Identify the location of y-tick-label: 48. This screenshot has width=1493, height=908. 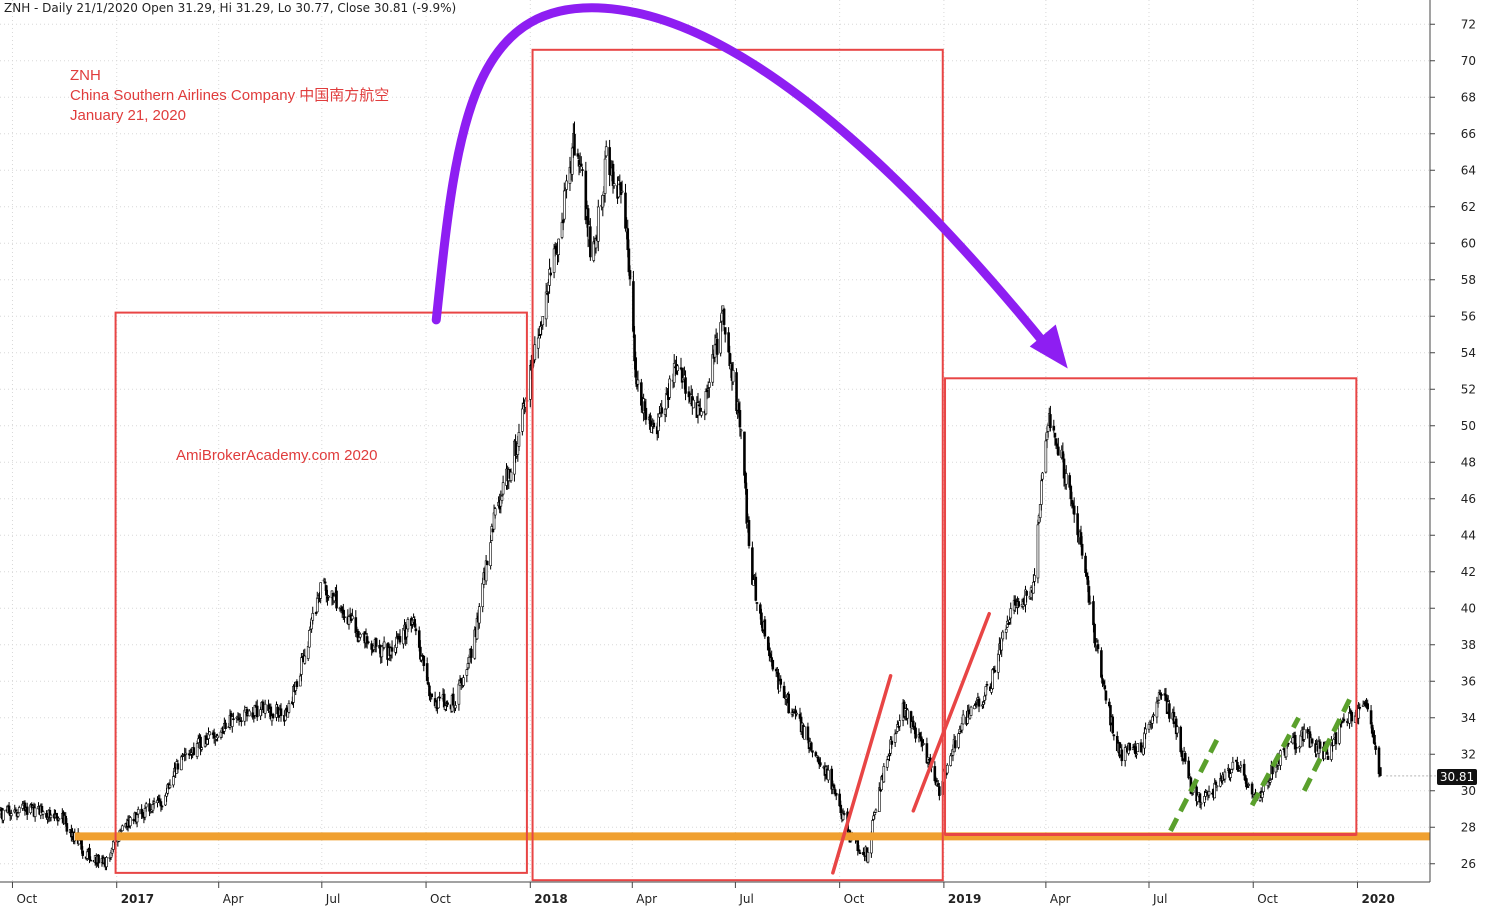
(1468, 462).